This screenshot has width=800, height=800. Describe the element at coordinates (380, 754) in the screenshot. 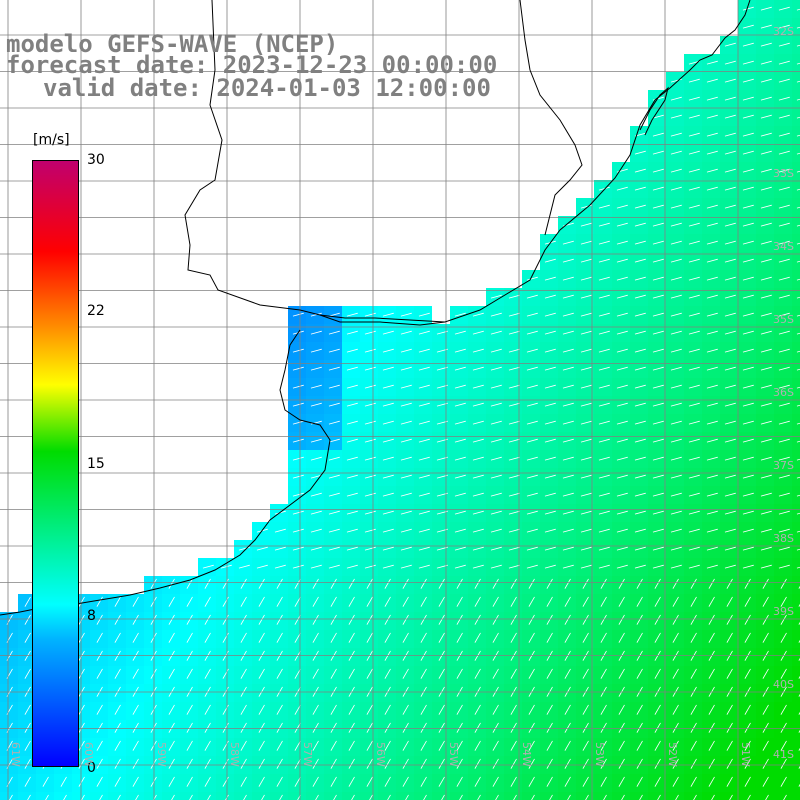

I see `lon-label: 56W` at that location.